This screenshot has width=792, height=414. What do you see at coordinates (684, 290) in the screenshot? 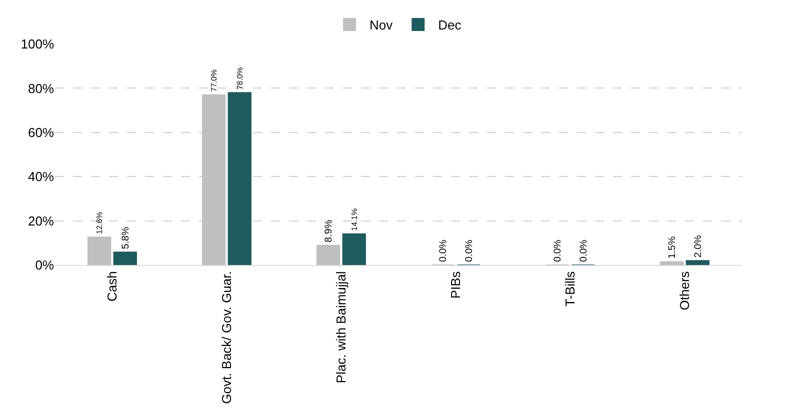
I see `x-tick-label: Others` at bounding box center [684, 290].